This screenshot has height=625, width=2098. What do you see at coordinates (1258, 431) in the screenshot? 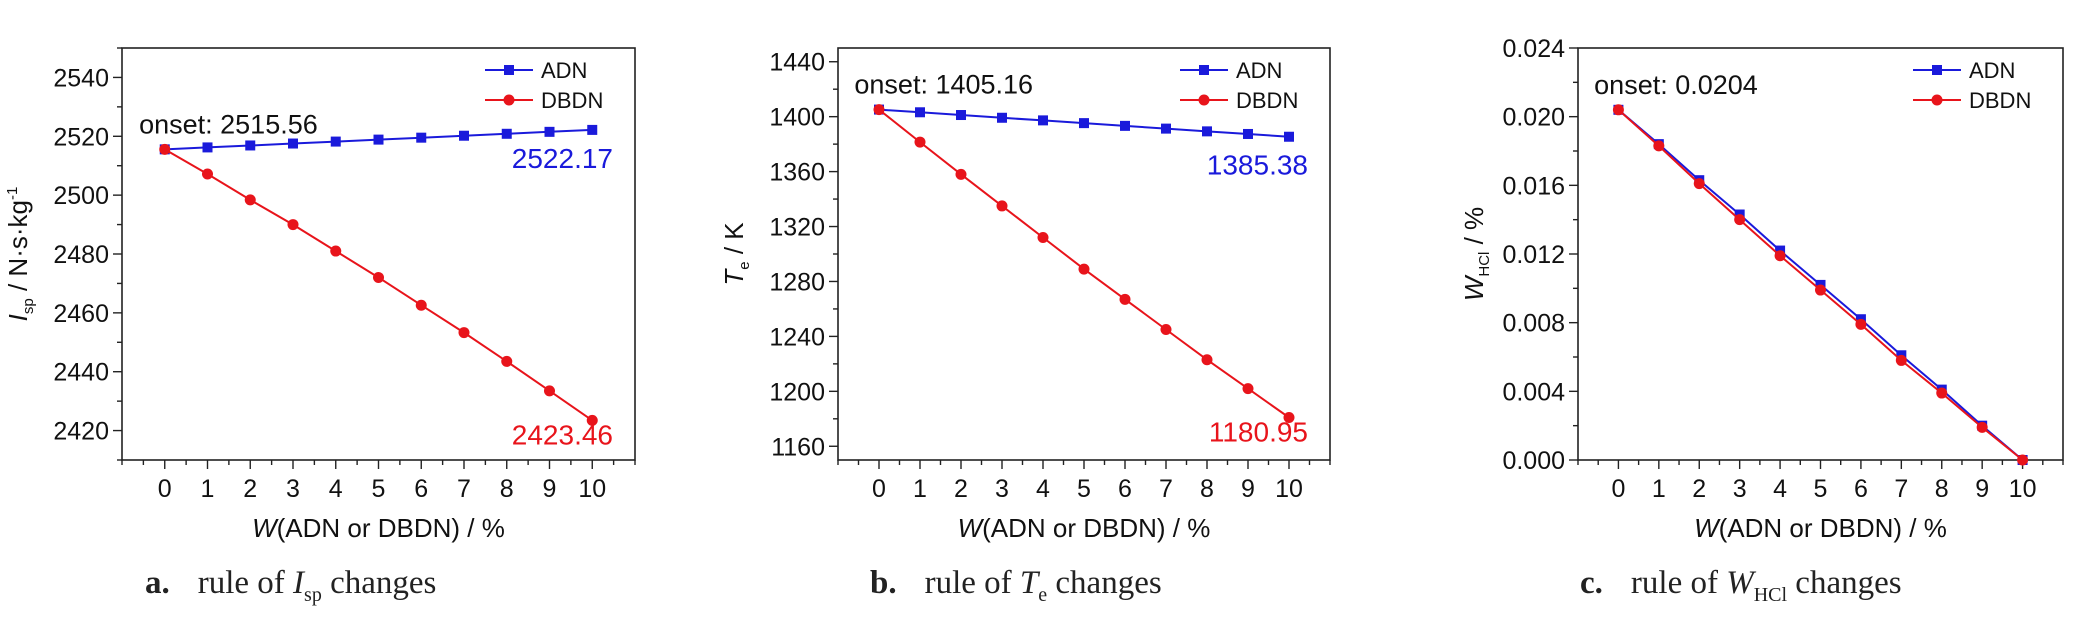
I see `end-value-label: 1180.95` at bounding box center [1258, 431].